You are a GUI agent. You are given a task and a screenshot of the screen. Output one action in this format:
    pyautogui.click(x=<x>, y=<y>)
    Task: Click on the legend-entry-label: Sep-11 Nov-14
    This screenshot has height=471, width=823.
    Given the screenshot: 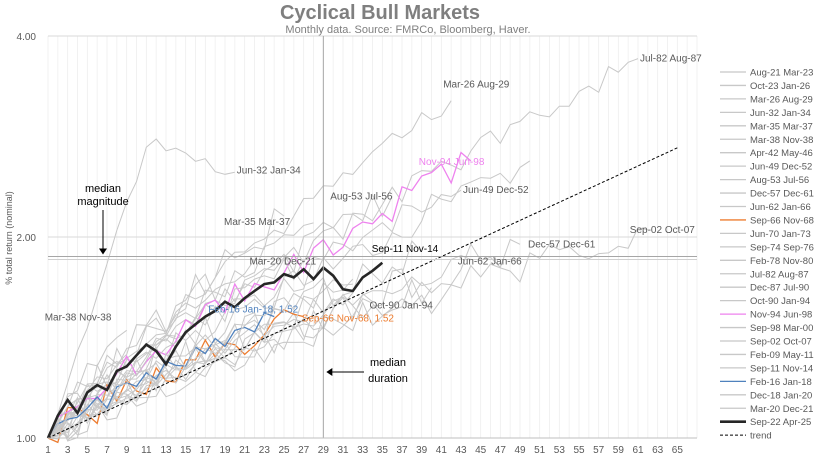 What is the action you would take?
    pyautogui.click(x=781, y=368)
    